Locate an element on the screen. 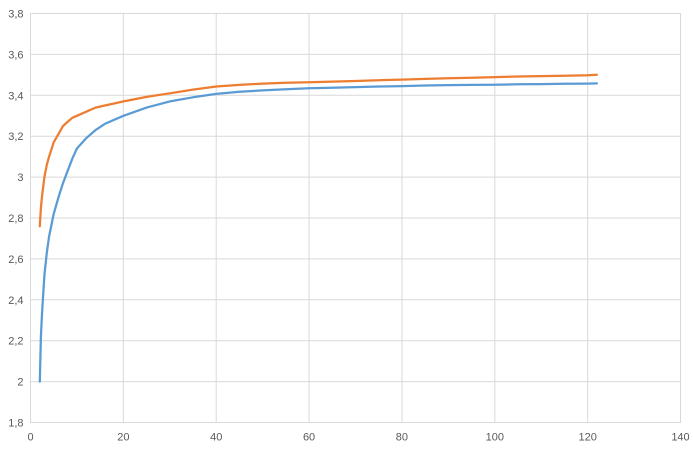  x-tick-label: 60 is located at coordinates (309, 438).